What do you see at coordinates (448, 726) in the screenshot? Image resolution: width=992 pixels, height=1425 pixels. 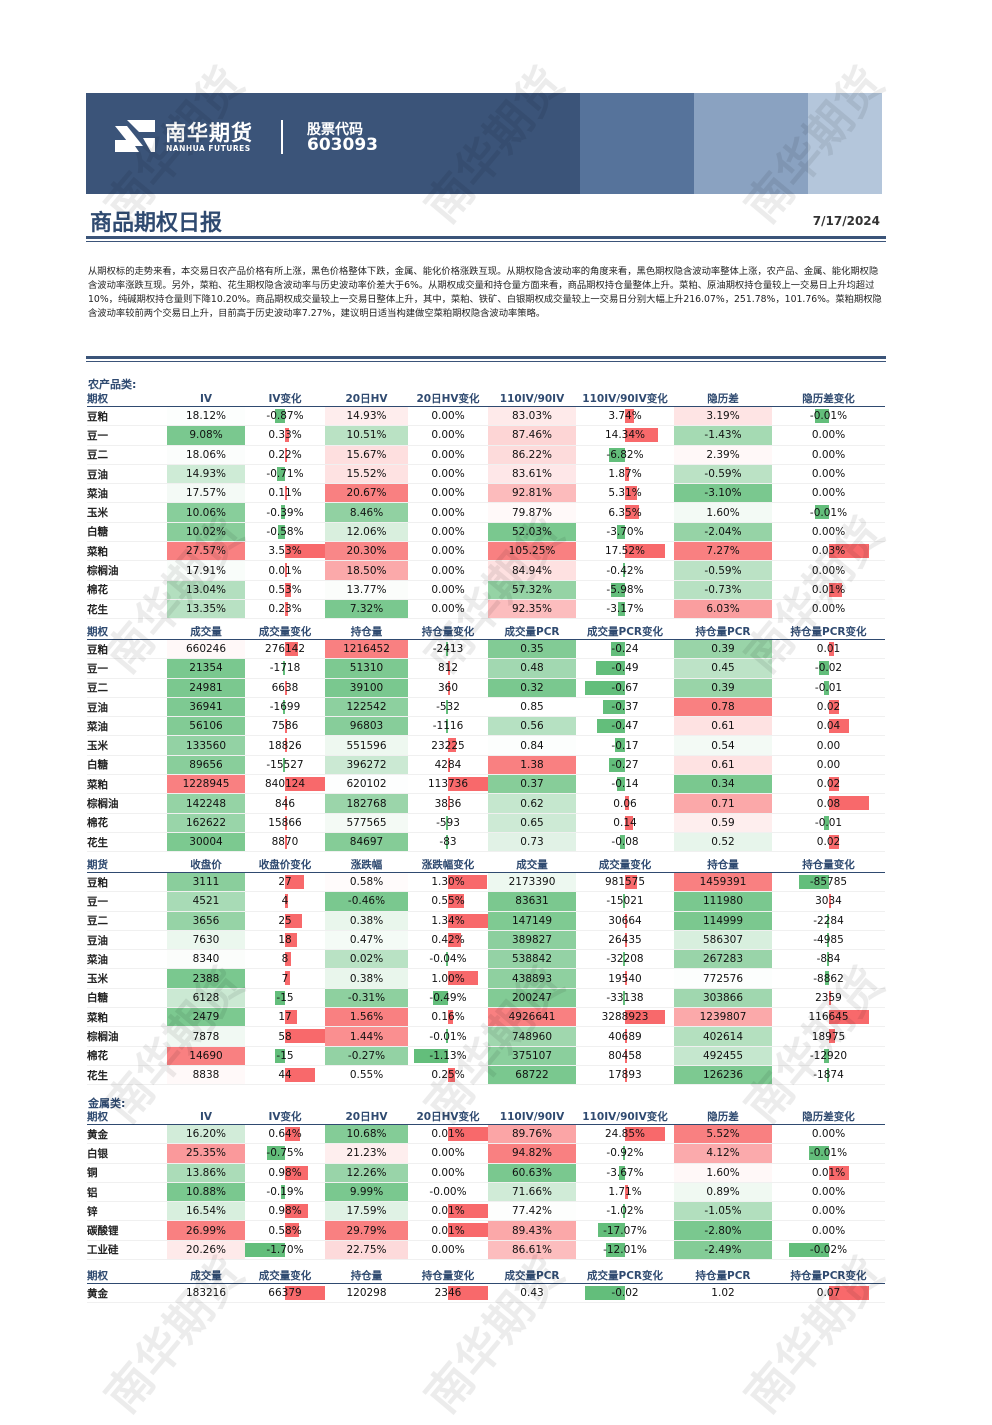 I see `table-cell: -1116` at bounding box center [448, 726].